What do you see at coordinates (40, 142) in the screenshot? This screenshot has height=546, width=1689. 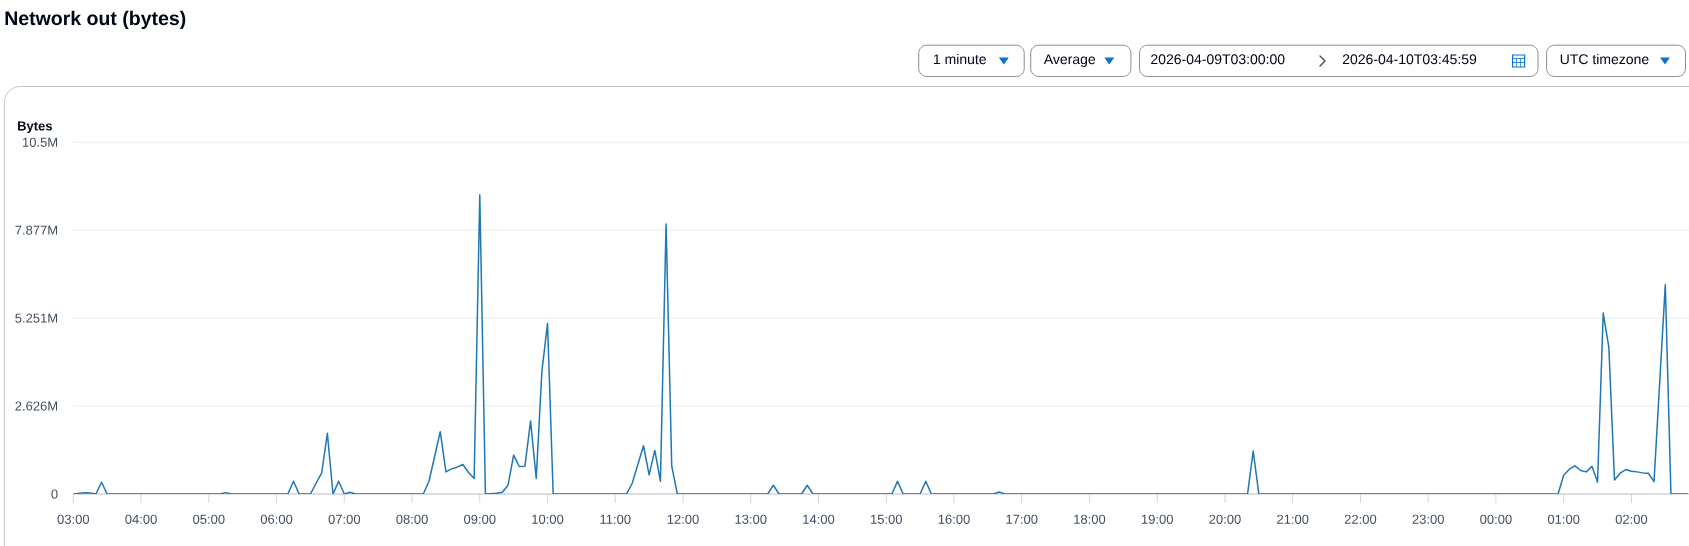 I see `y-tick-label: 10.5M` at bounding box center [40, 142].